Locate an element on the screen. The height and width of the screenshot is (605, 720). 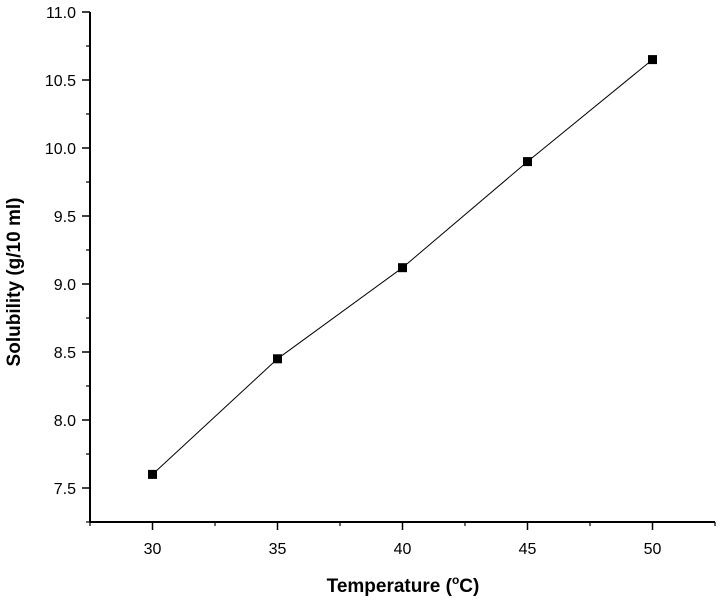
y-tick-label: 8.0 is located at coordinates (65, 421).